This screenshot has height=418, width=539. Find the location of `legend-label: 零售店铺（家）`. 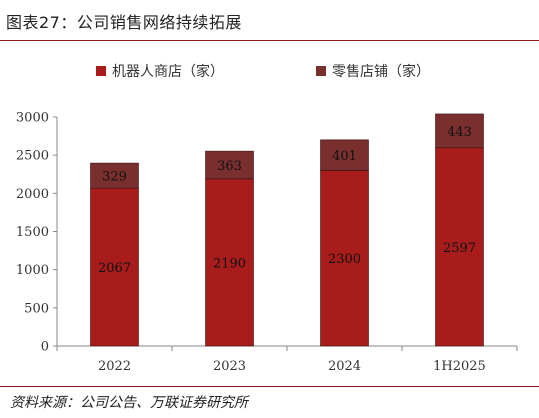

legend-label: 零售店铺（家） is located at coordinates (381, 71).